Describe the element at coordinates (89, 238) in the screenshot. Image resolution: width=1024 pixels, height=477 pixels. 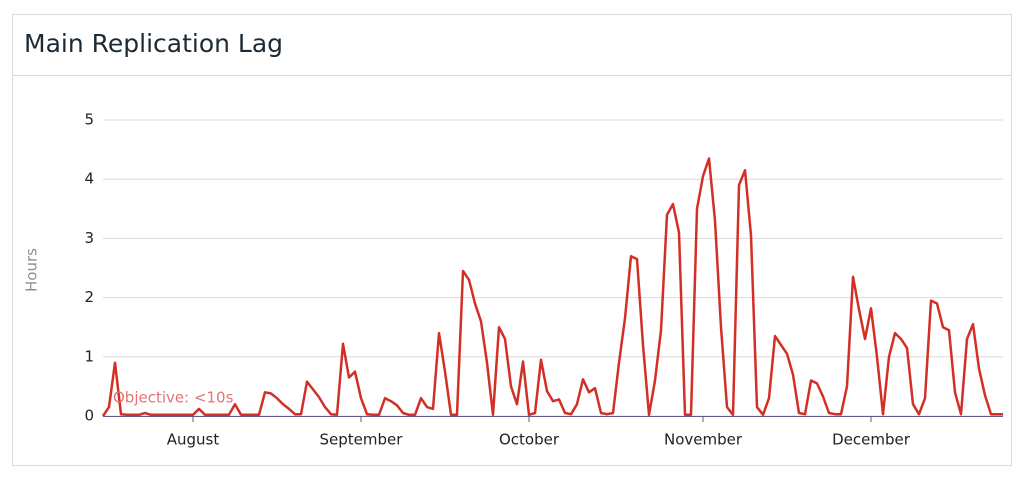
I see `y-tick-label: 3` at that location.